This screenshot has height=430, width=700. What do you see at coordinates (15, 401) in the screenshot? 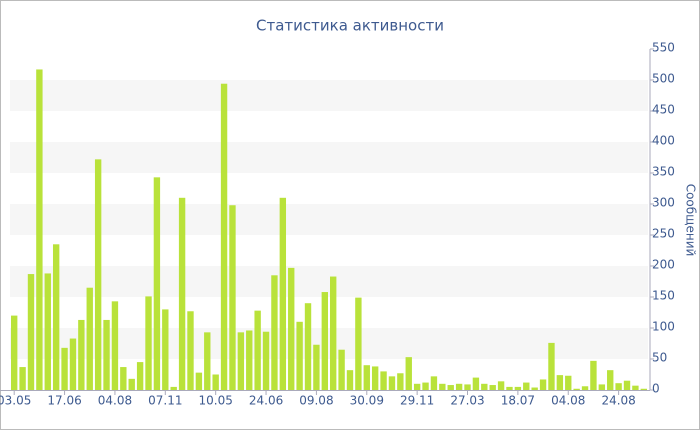
I see `x-tick-label: 03.05` at bounding box center [15, 401].